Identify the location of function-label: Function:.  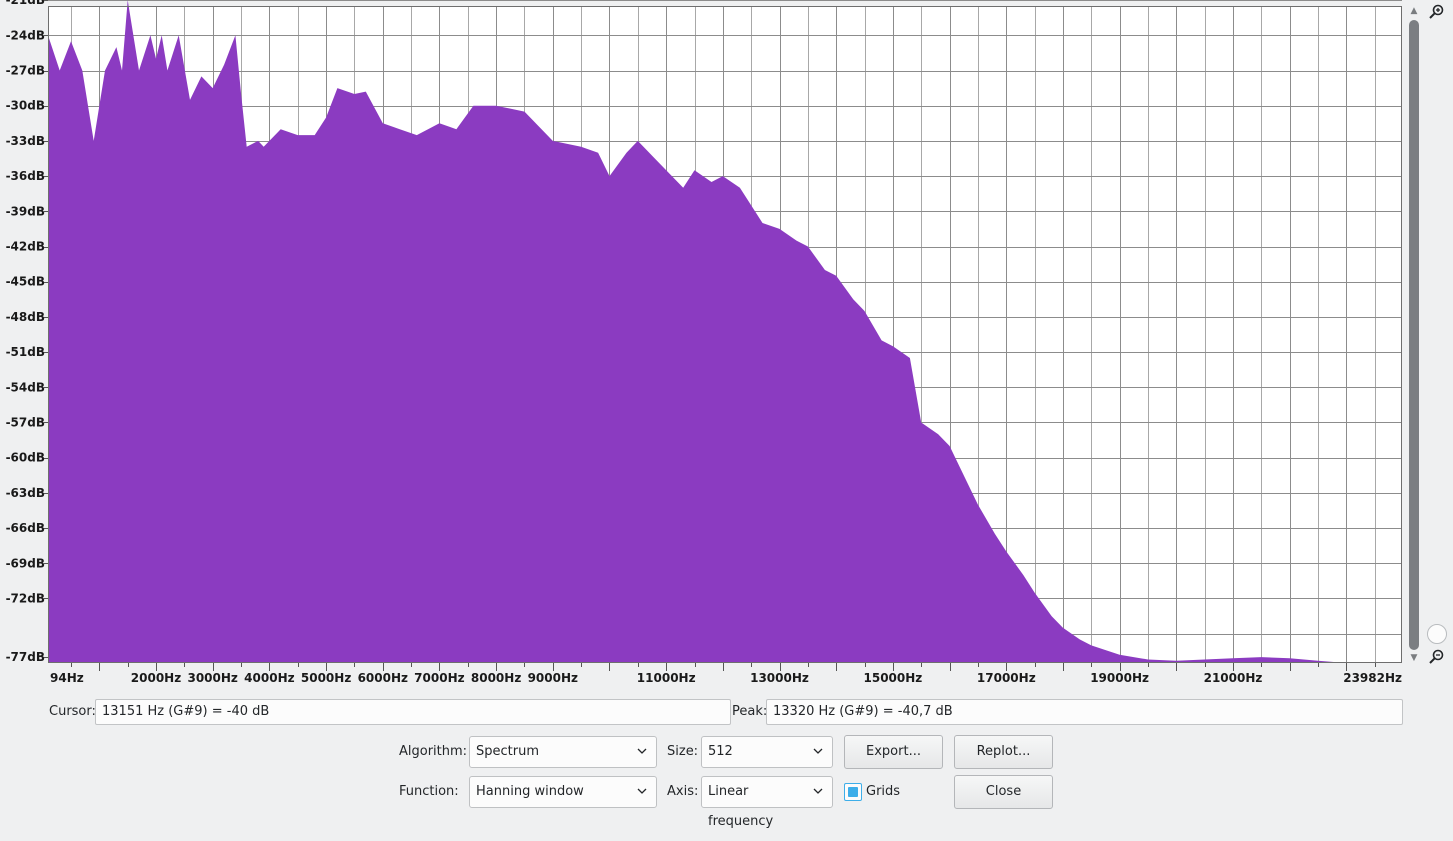
(429, 791).